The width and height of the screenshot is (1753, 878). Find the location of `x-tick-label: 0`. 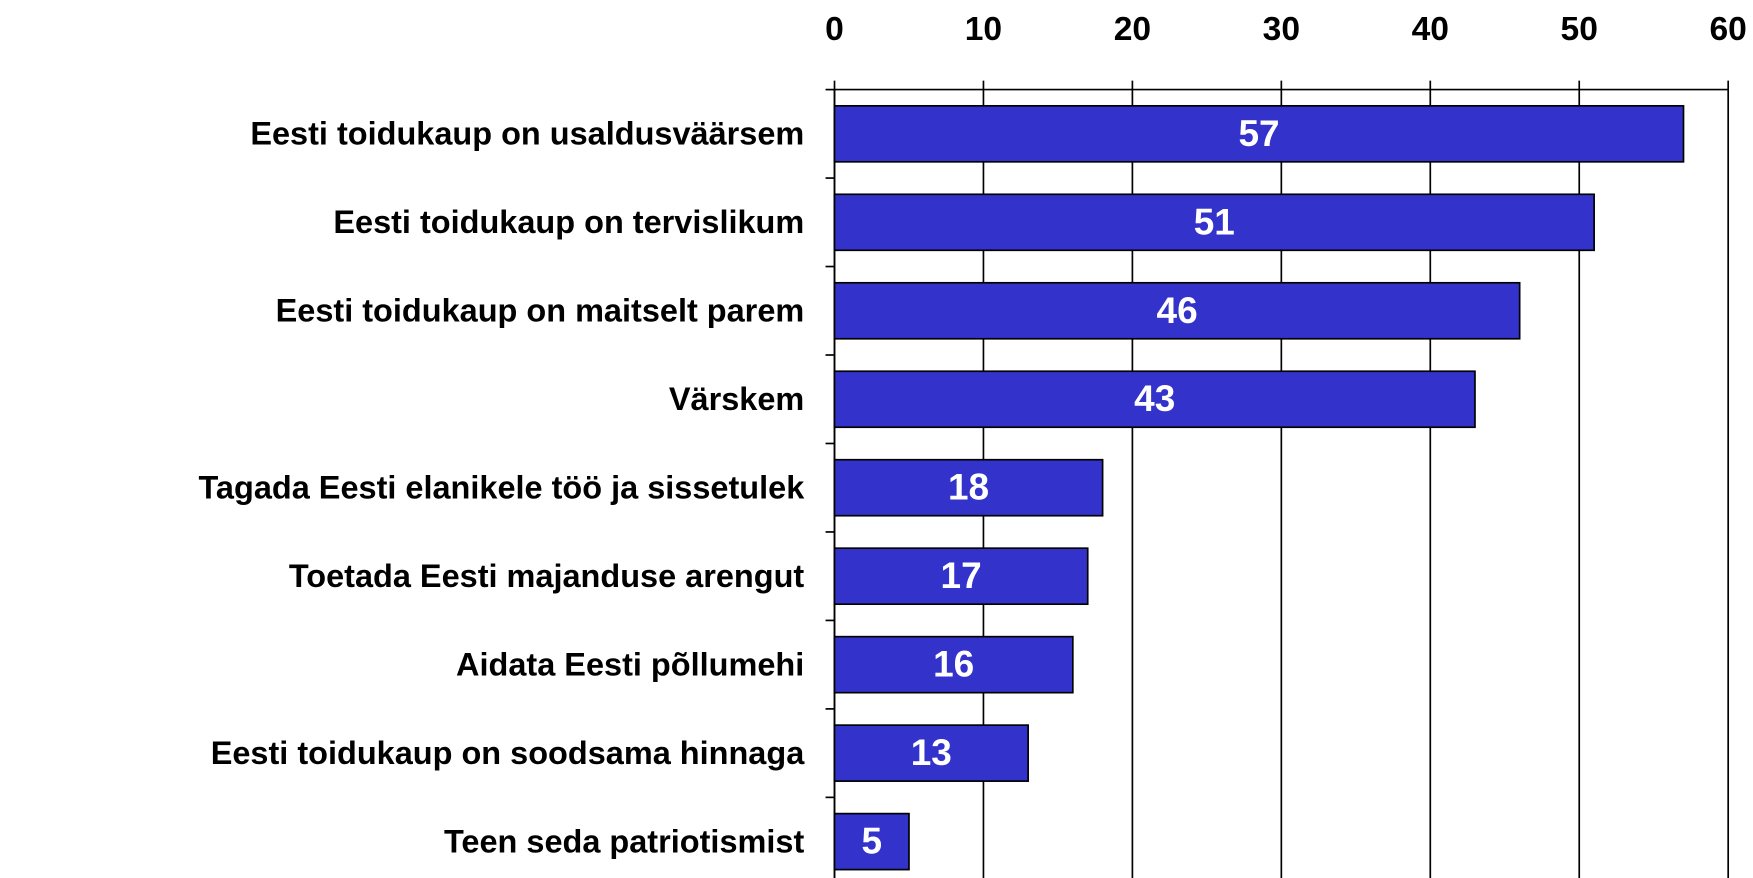

x-tick-label: 0 is located at coordinates (834, 29).